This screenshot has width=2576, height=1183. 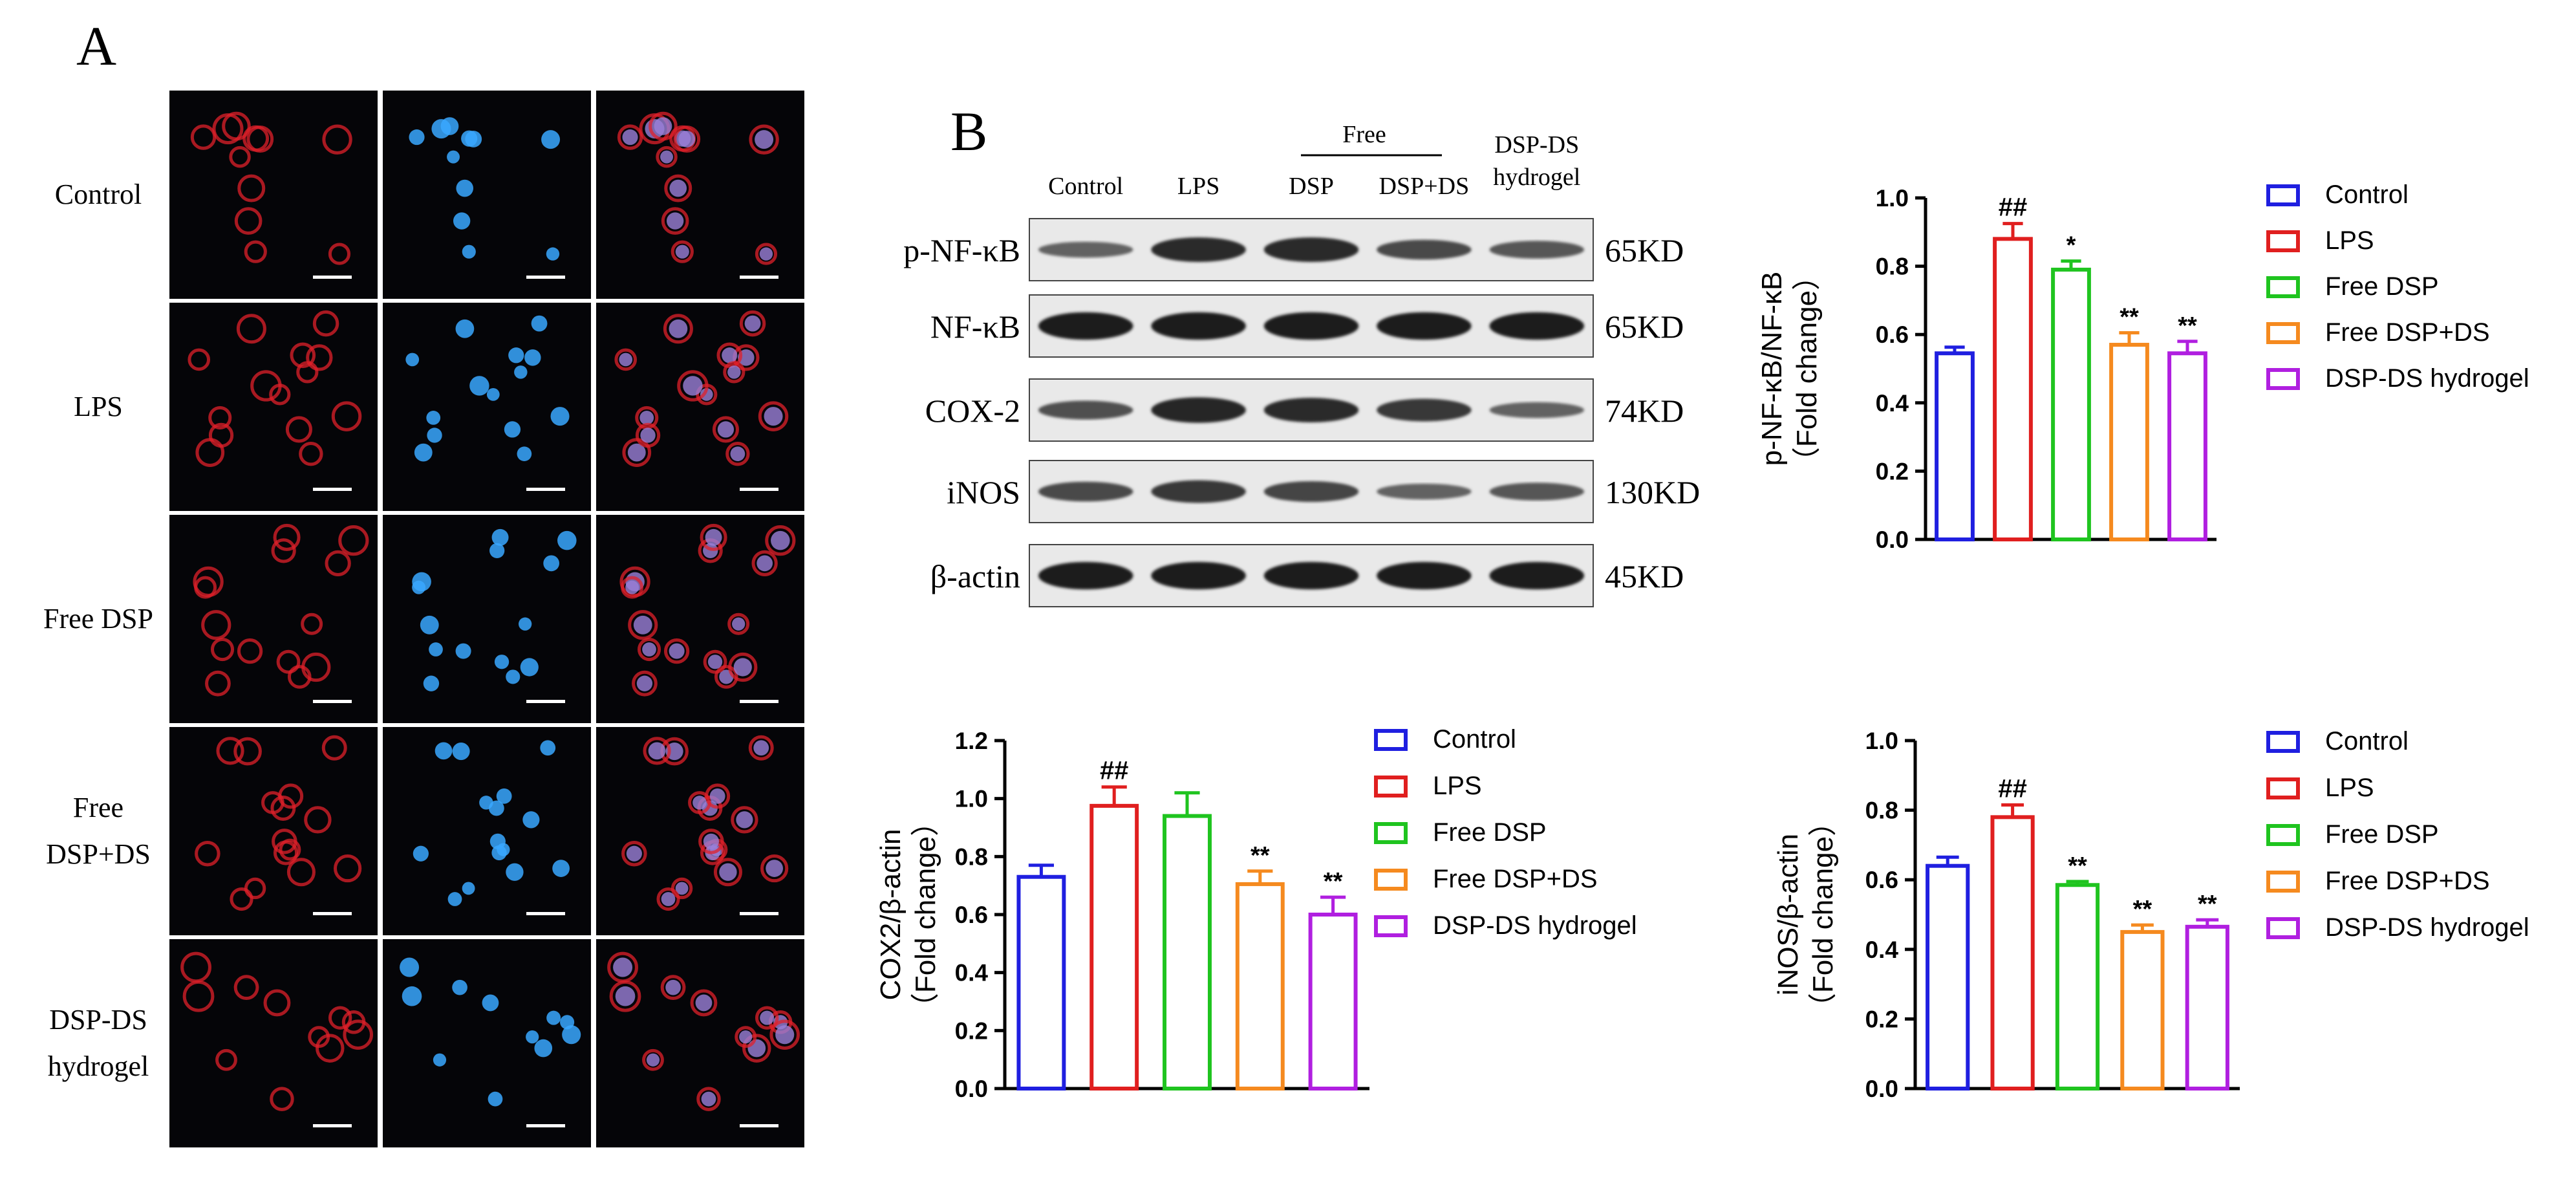 What do you see at coordinates (1333, 1002) in the screenshot?
I see `bar-dsp-ds-hydrogel` at bounding box center [1333, 1002].